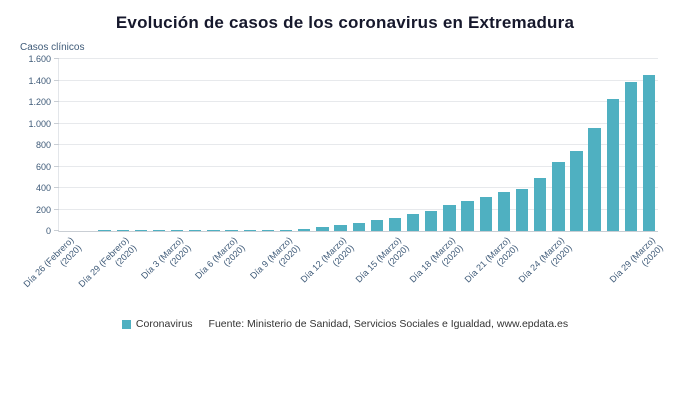 Image resolution: width=690 pixels, height=406 pixels. What do you see at coordinates (522, 210) in the screenshot?
I see `bar-Día 22 (Marzo)` at bounding box center [522, 210].